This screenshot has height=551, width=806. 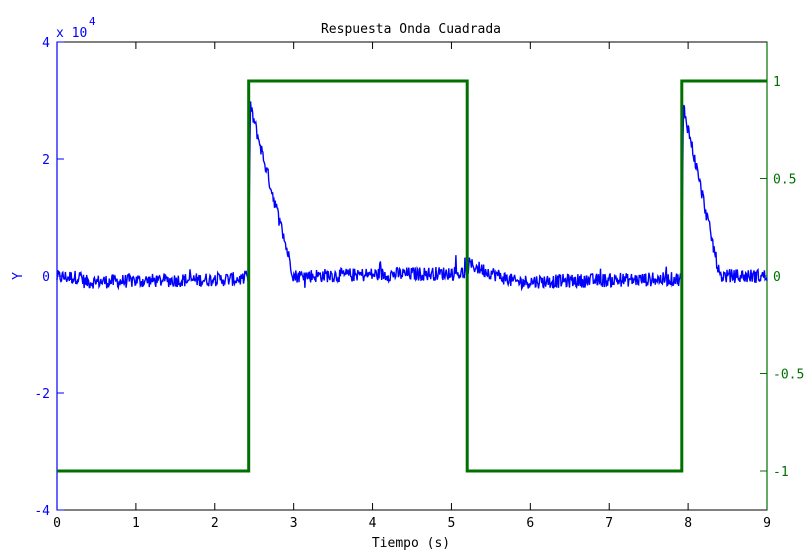 What do you see at coordinates (411, 543) in the screenshot?
I see `x-axis-label: Tiempo (s)` at bounding box center [411, 543].